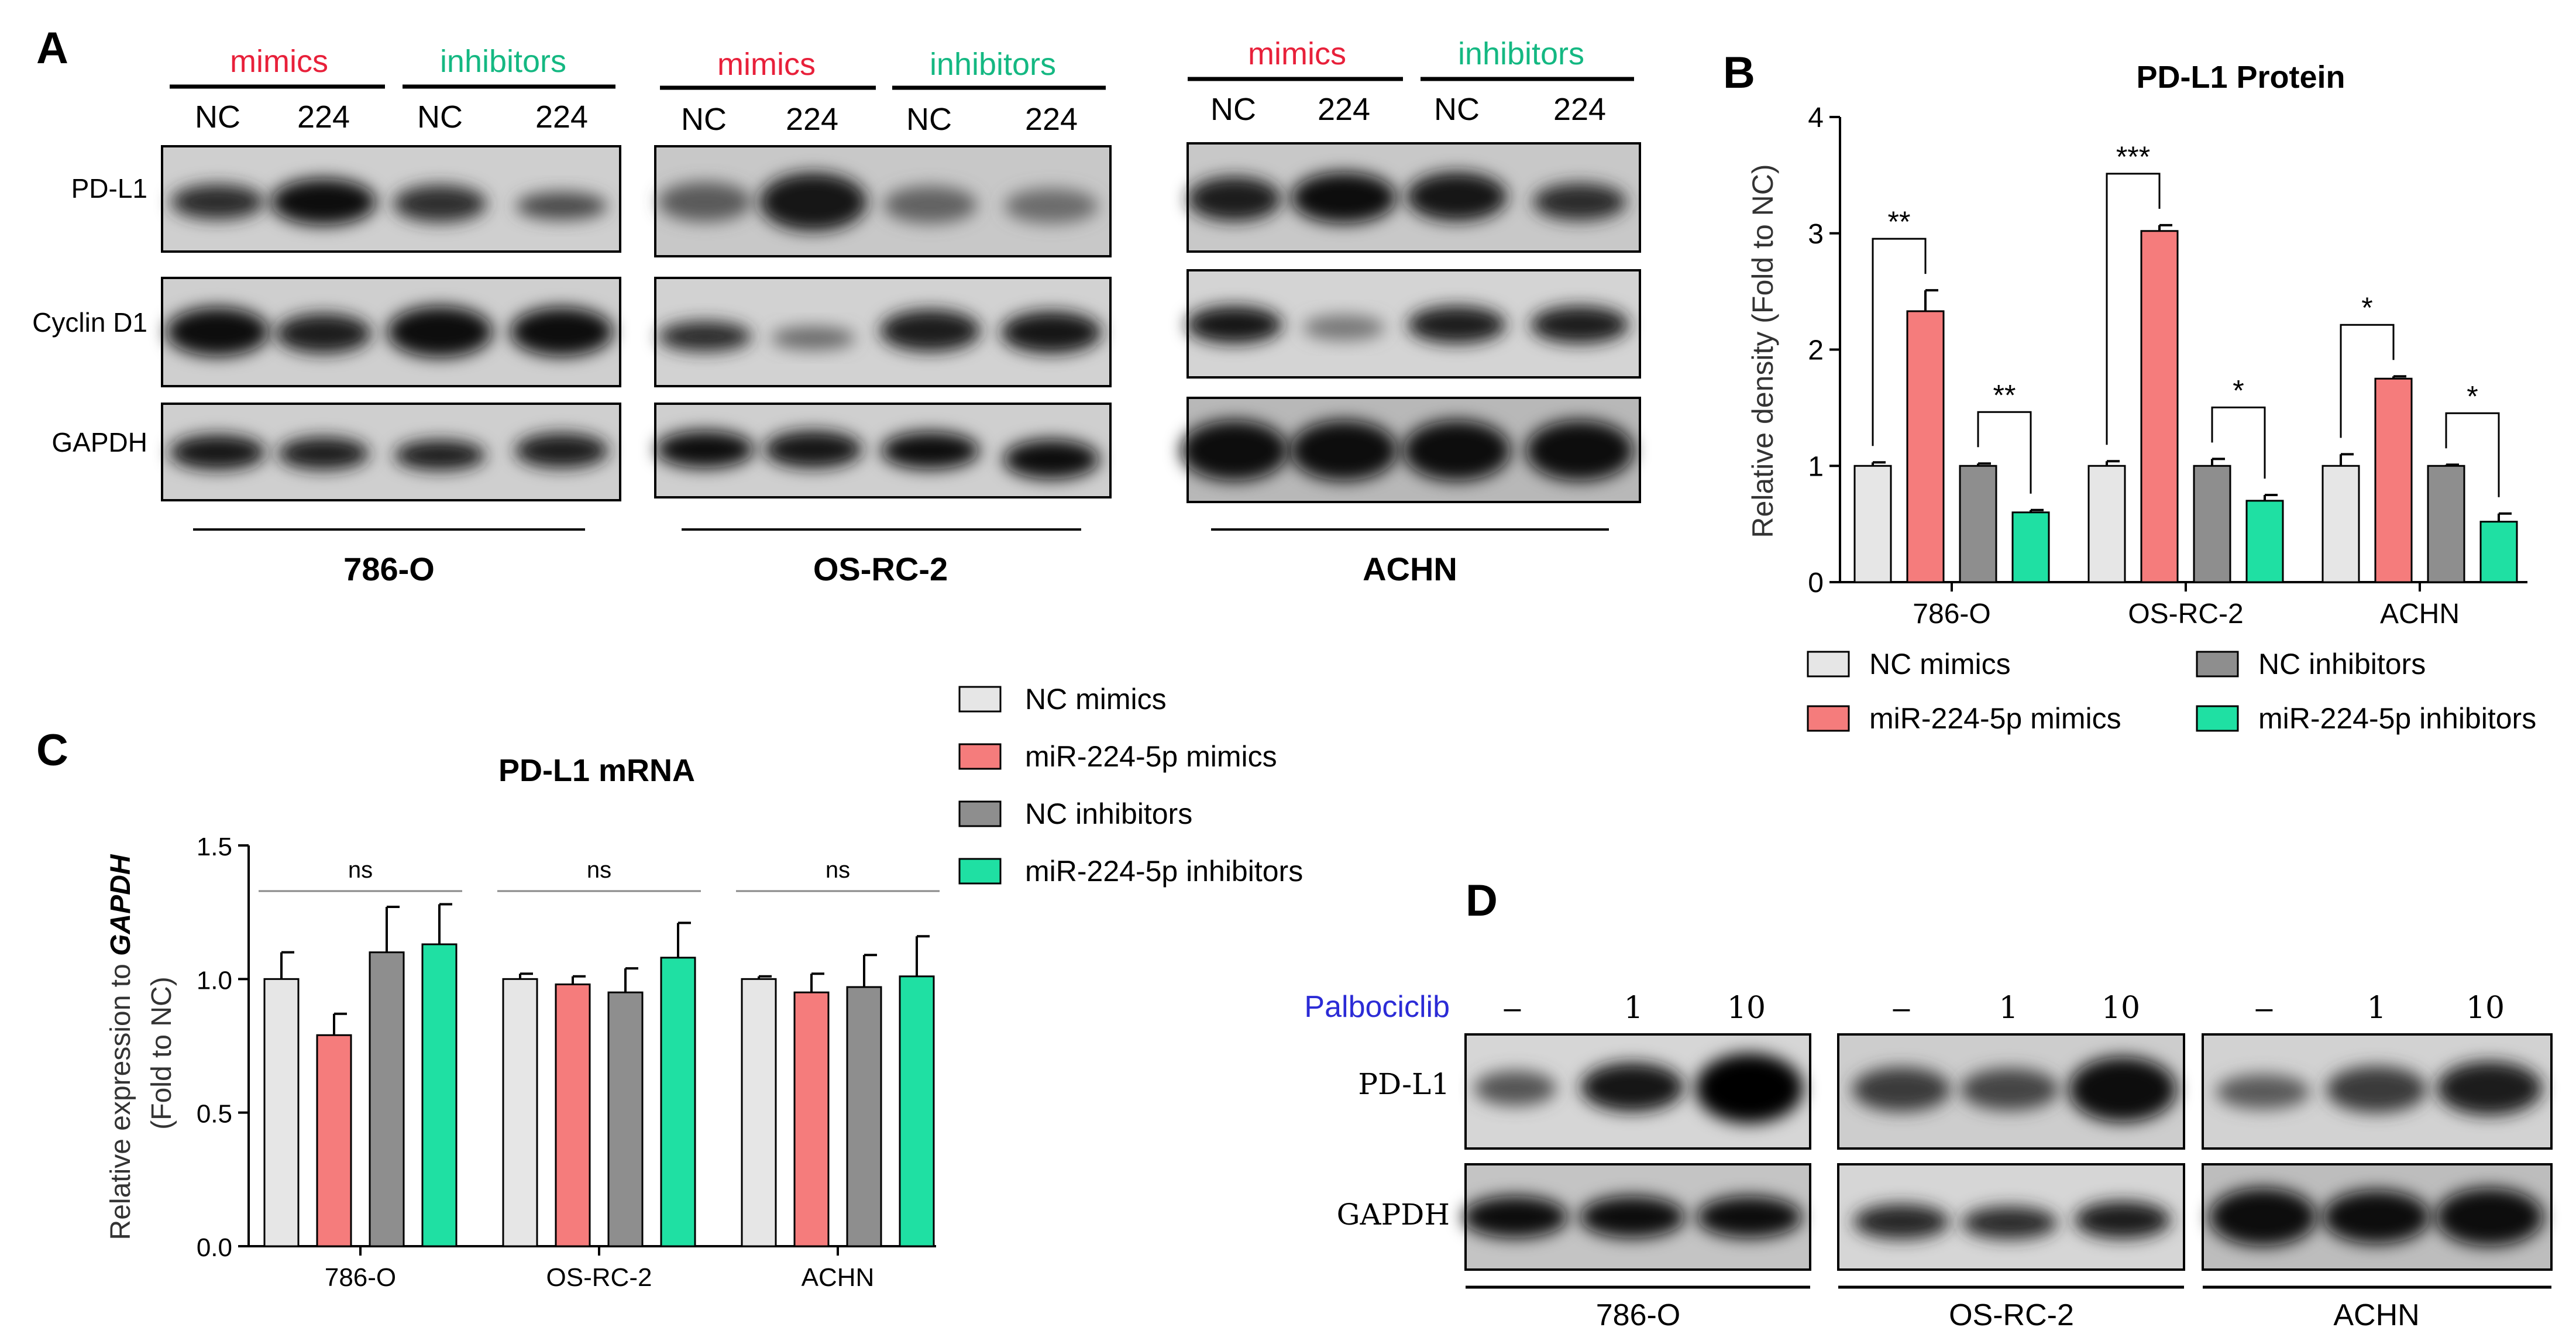  What do you see at coordinates (2397, 718) in the screenshot?
I see `legend-label: miR-224-5p inhibitors` at bounding box center [2397, 718].